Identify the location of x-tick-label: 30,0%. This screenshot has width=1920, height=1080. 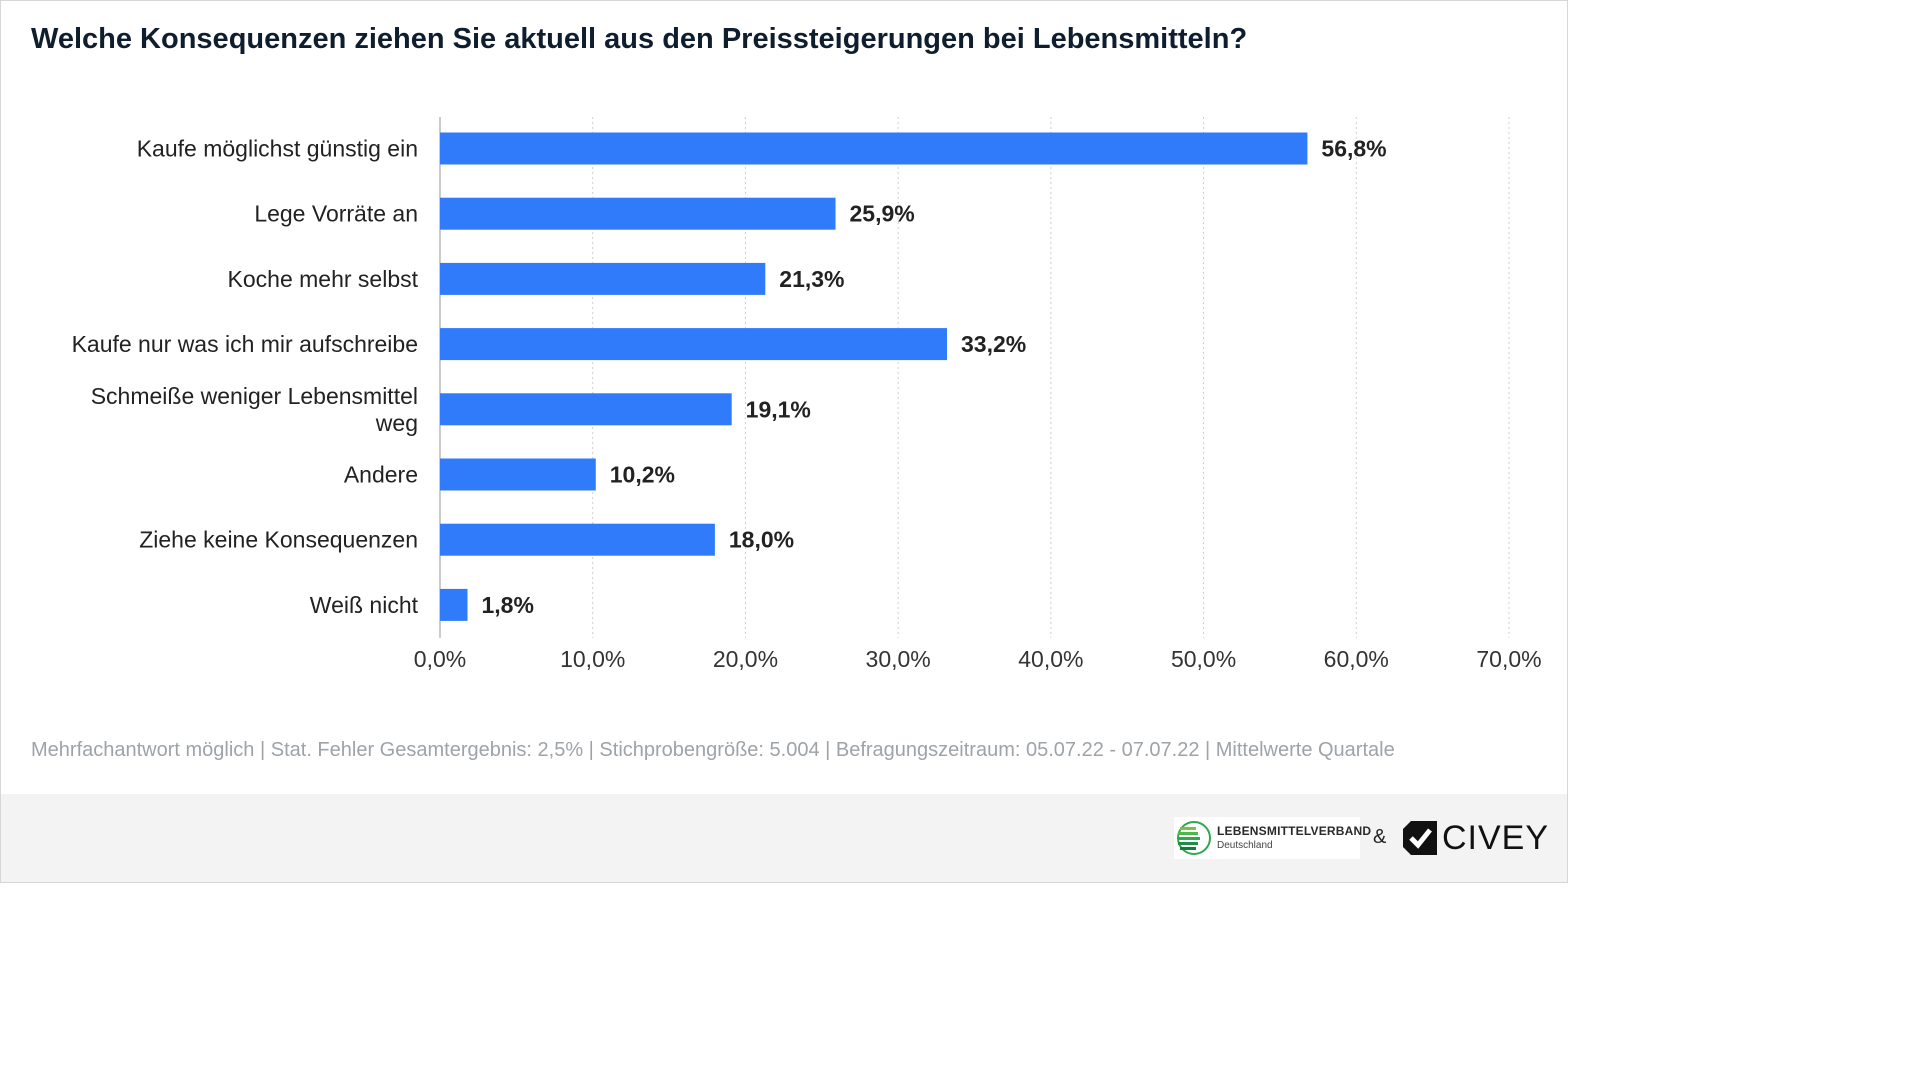
(898, 659).